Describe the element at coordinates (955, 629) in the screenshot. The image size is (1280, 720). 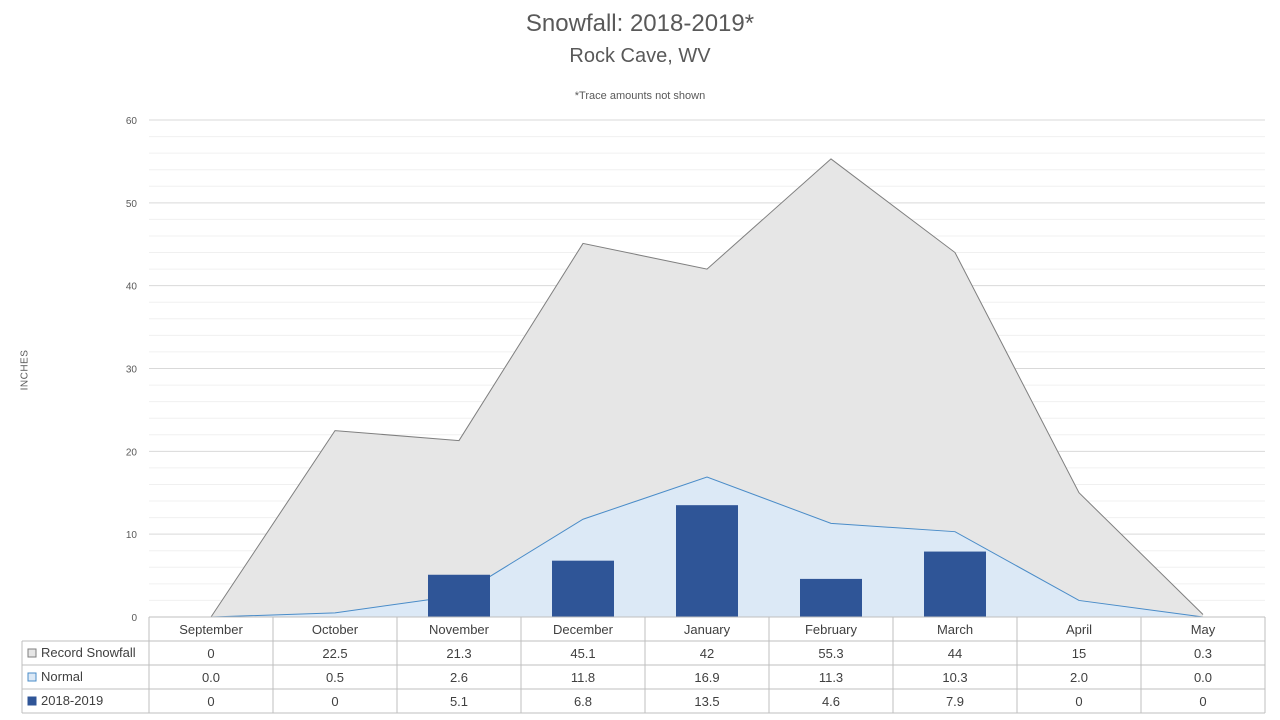
I see `category-label: March` at that location.